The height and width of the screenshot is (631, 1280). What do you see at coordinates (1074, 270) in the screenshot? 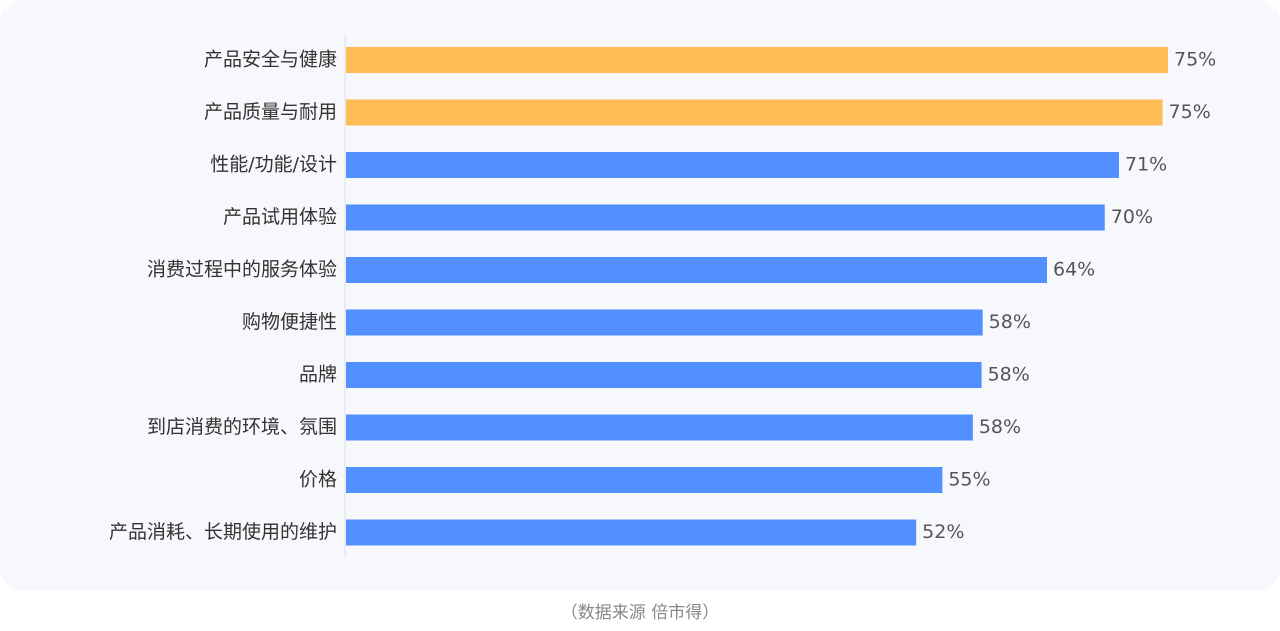
I see `value-label: 64%` at bounding box center [1074, 270].